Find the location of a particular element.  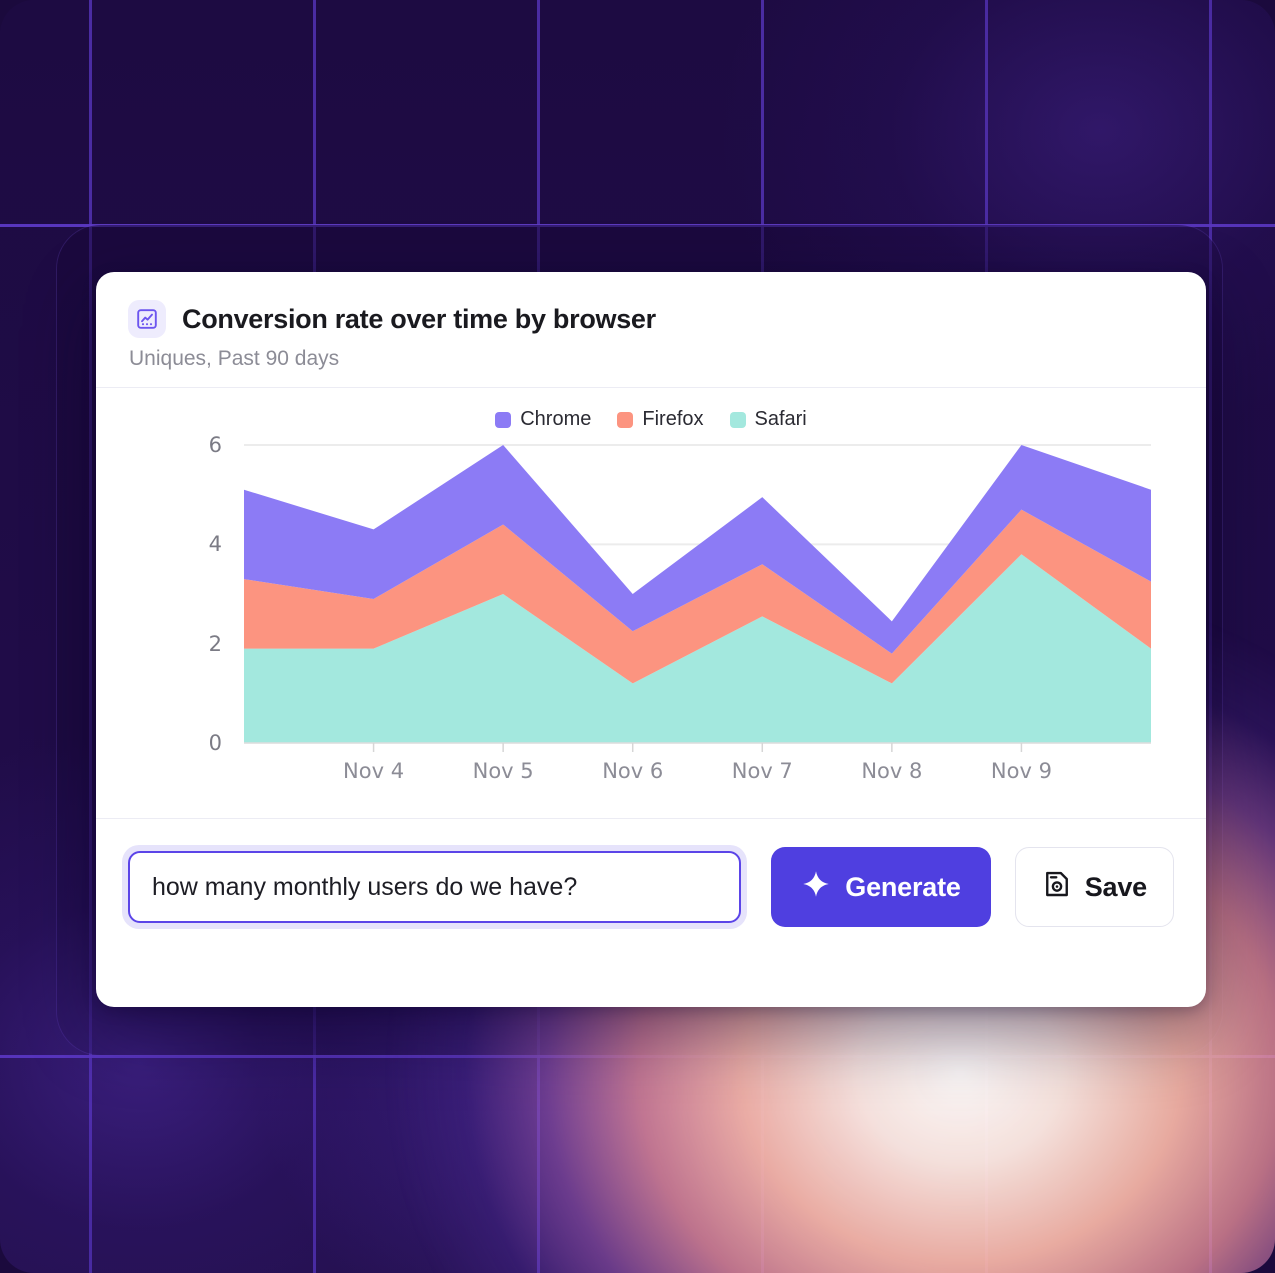

chart-area-firefox is located at coordinates (697, 596).